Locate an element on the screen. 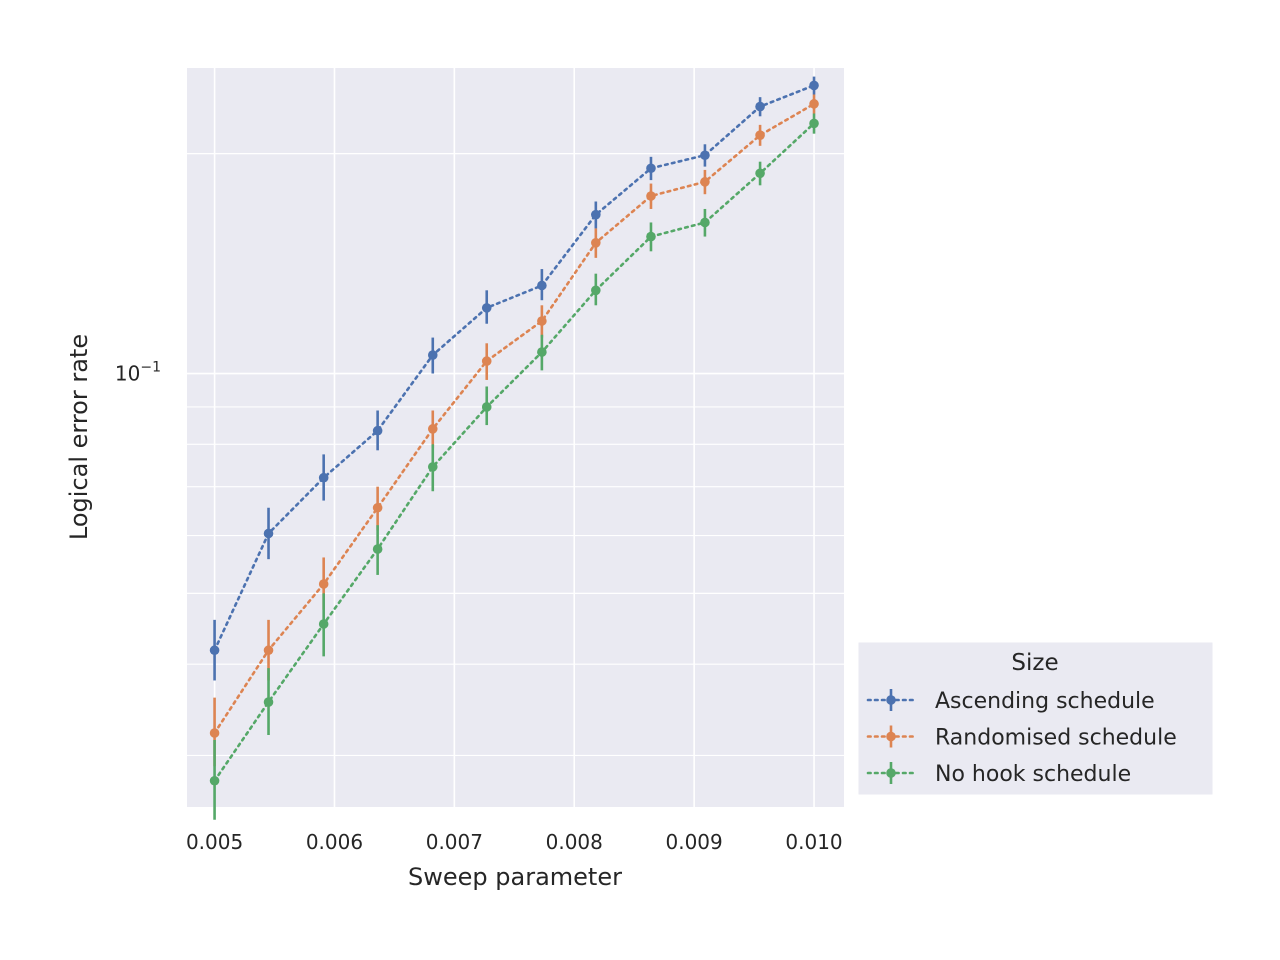  x-tick-label: 0.010 is located at coordinates (813, 842).